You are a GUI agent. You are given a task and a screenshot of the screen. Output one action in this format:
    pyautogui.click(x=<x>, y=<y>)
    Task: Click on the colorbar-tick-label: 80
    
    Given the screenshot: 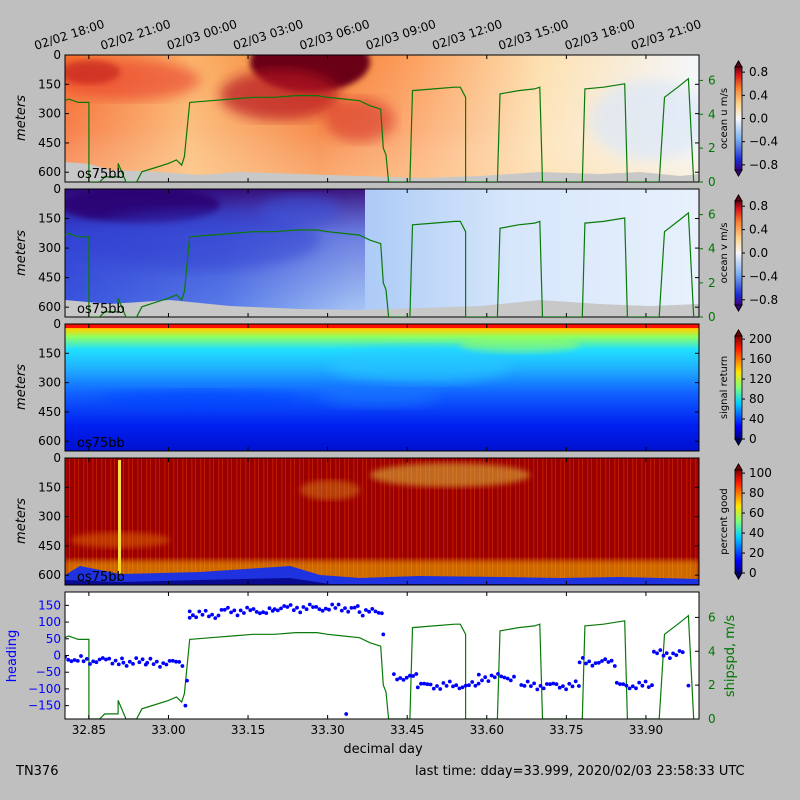 What is the action you would take?
    pyautogui.click(x=756, y=493)
    